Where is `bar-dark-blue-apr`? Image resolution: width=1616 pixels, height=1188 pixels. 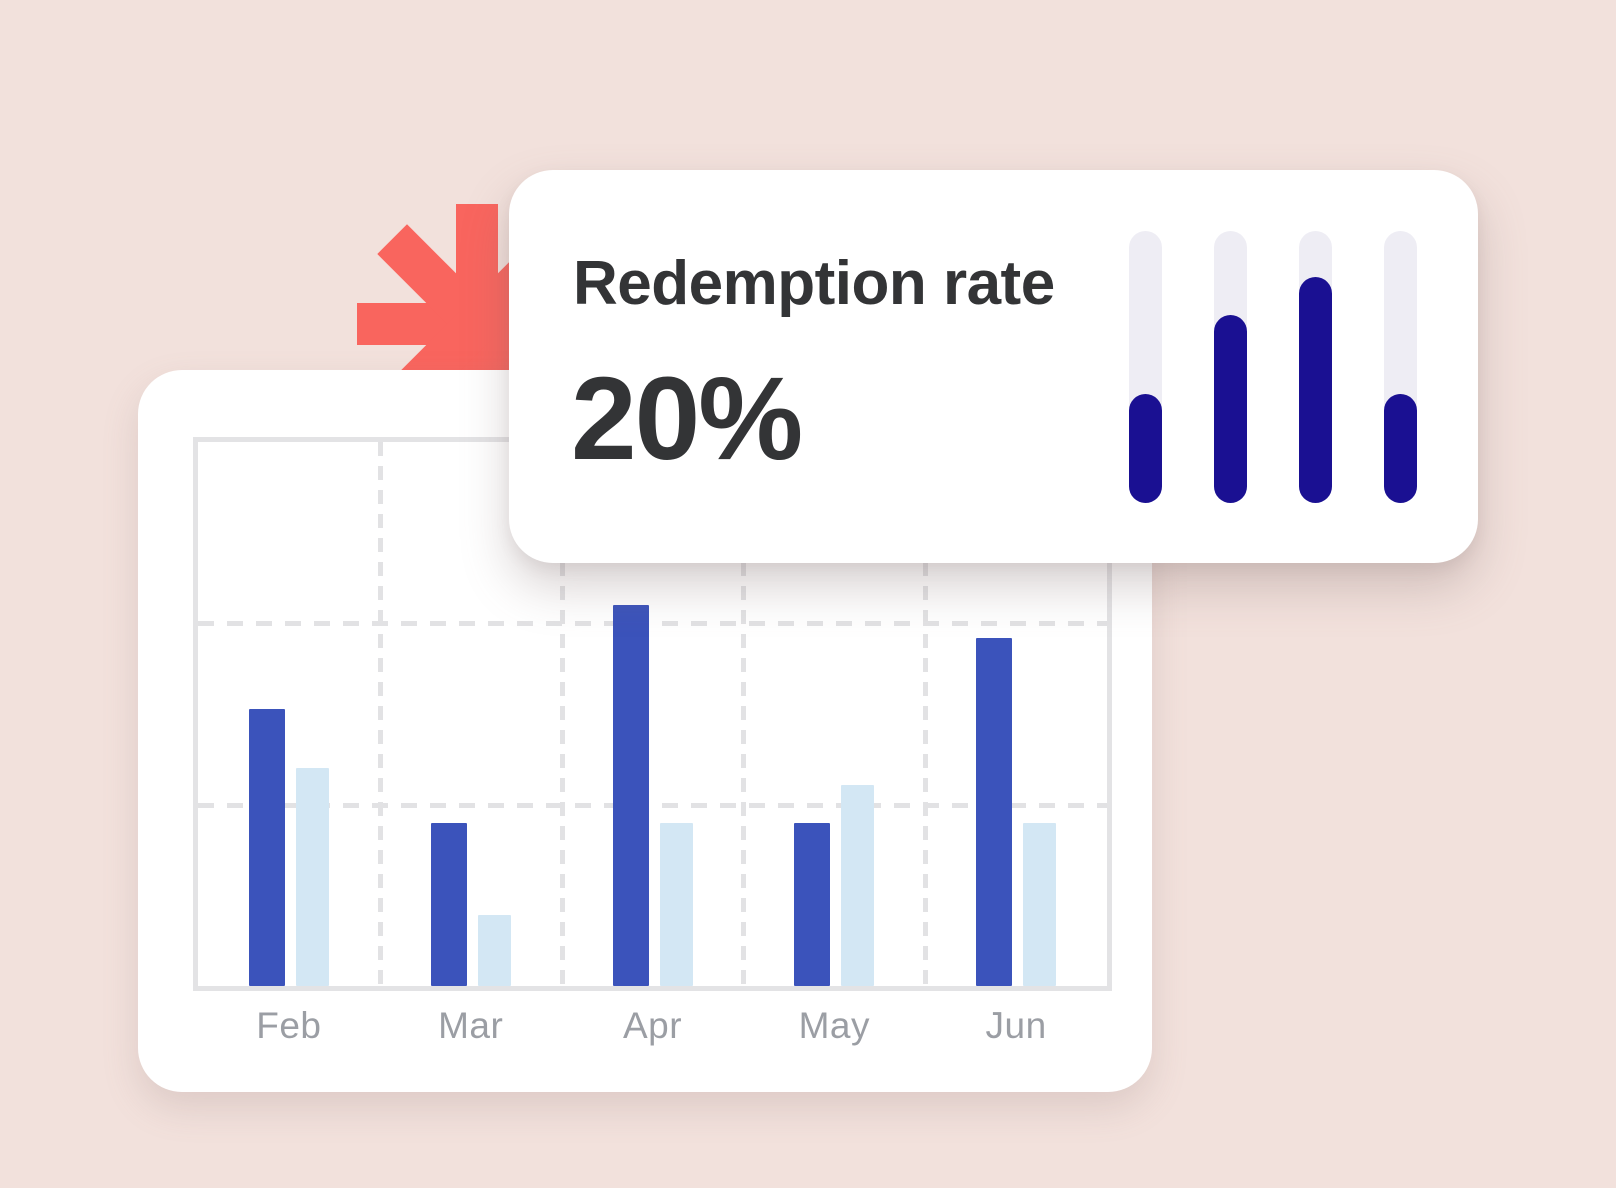 bar-dark-blue-apr is located at coordinates (630, 795).